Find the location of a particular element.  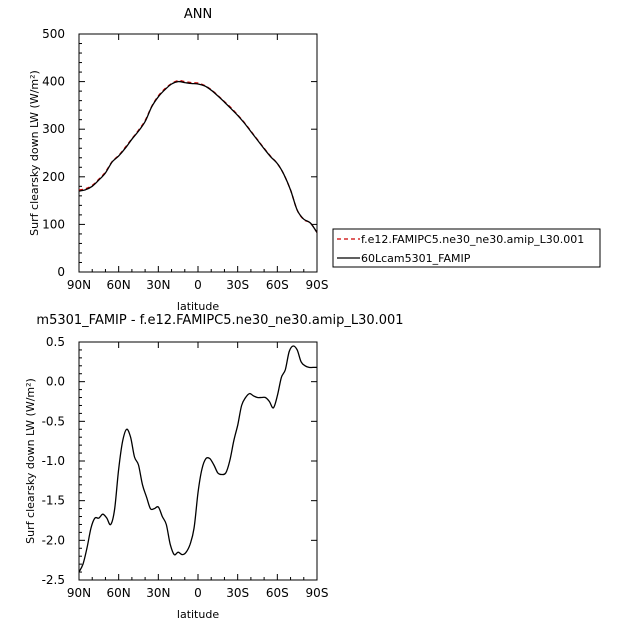

y-tick-label: 400 is located at coordinates (53, 82).